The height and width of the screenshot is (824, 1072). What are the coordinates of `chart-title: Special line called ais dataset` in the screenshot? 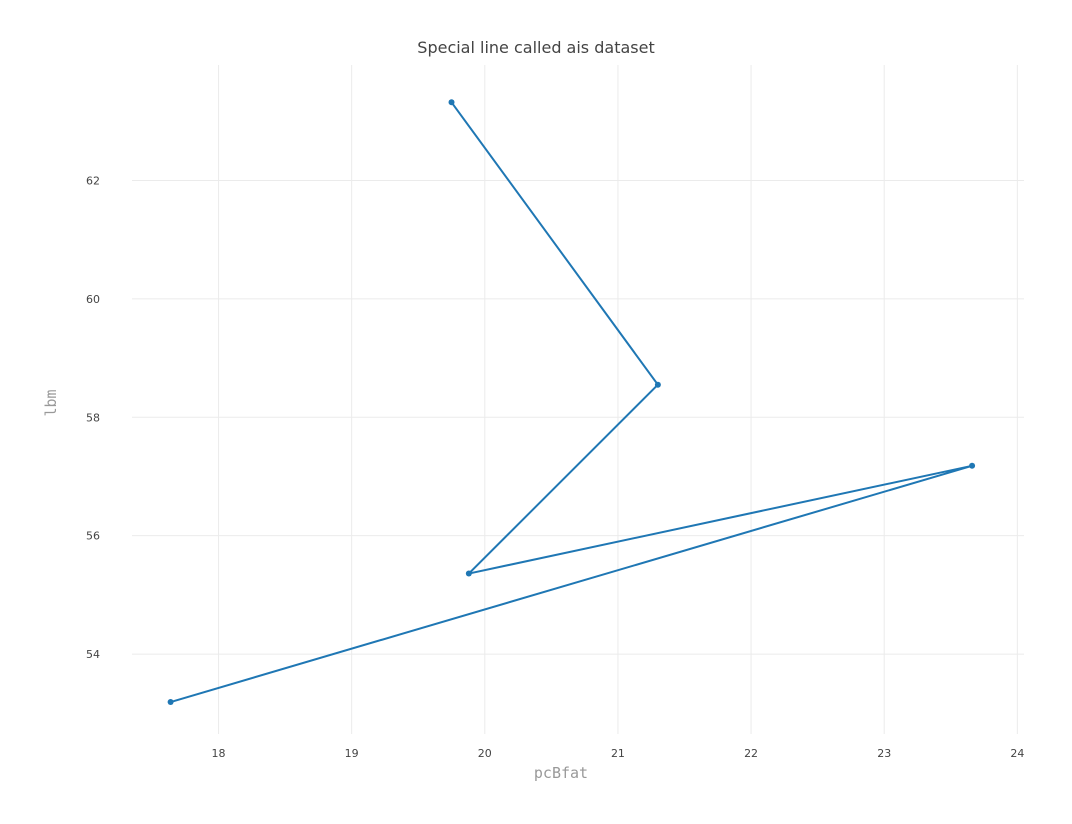 It's located at (535, 47).